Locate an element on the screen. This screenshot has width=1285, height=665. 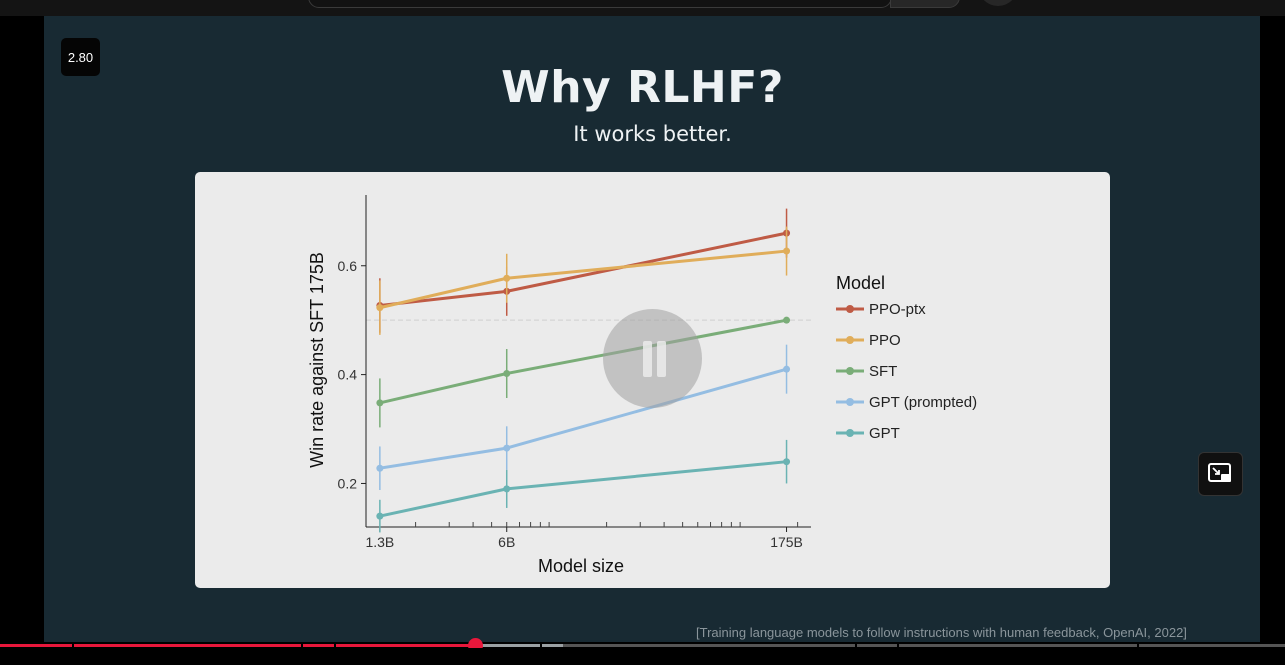
video-progress-bar is located at coordinates (642, 645).